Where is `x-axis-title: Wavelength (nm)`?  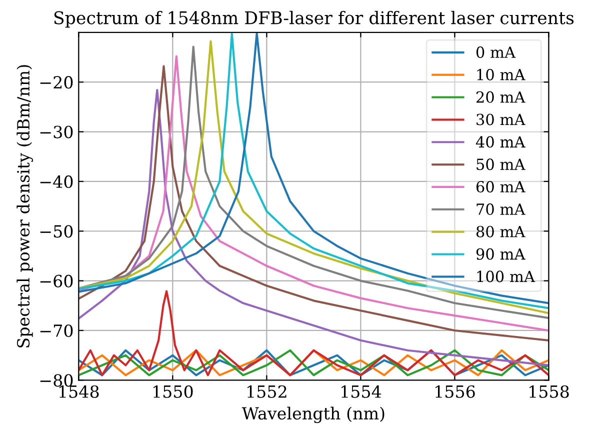
x-axis-title: Wavelength (nm) is located at coordinates (313, 415).